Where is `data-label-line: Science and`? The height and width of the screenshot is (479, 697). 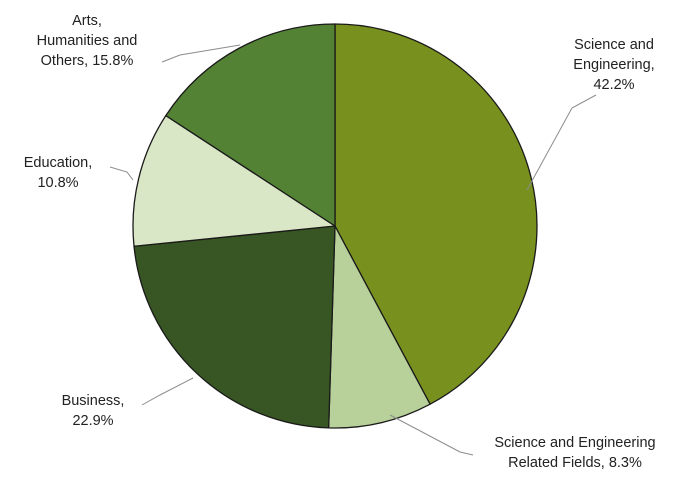
data-label-line: Science and is located at coordinates (614, 45).